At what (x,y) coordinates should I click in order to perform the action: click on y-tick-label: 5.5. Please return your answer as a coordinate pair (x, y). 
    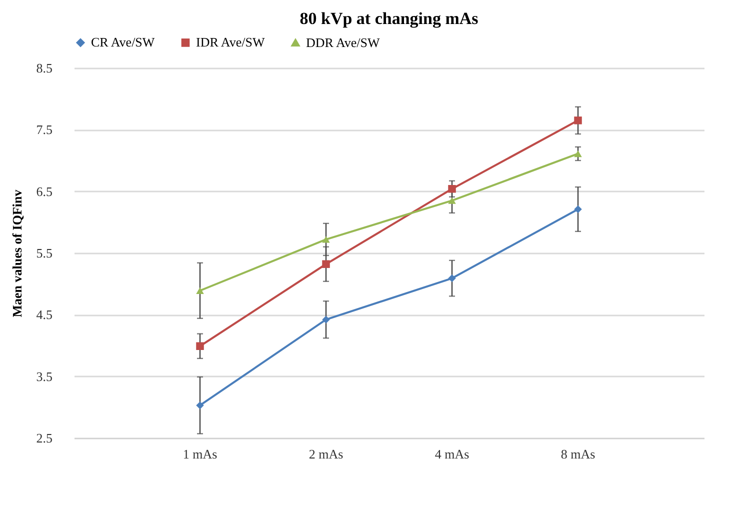
    Looking at the image, I should click on (44, 253).